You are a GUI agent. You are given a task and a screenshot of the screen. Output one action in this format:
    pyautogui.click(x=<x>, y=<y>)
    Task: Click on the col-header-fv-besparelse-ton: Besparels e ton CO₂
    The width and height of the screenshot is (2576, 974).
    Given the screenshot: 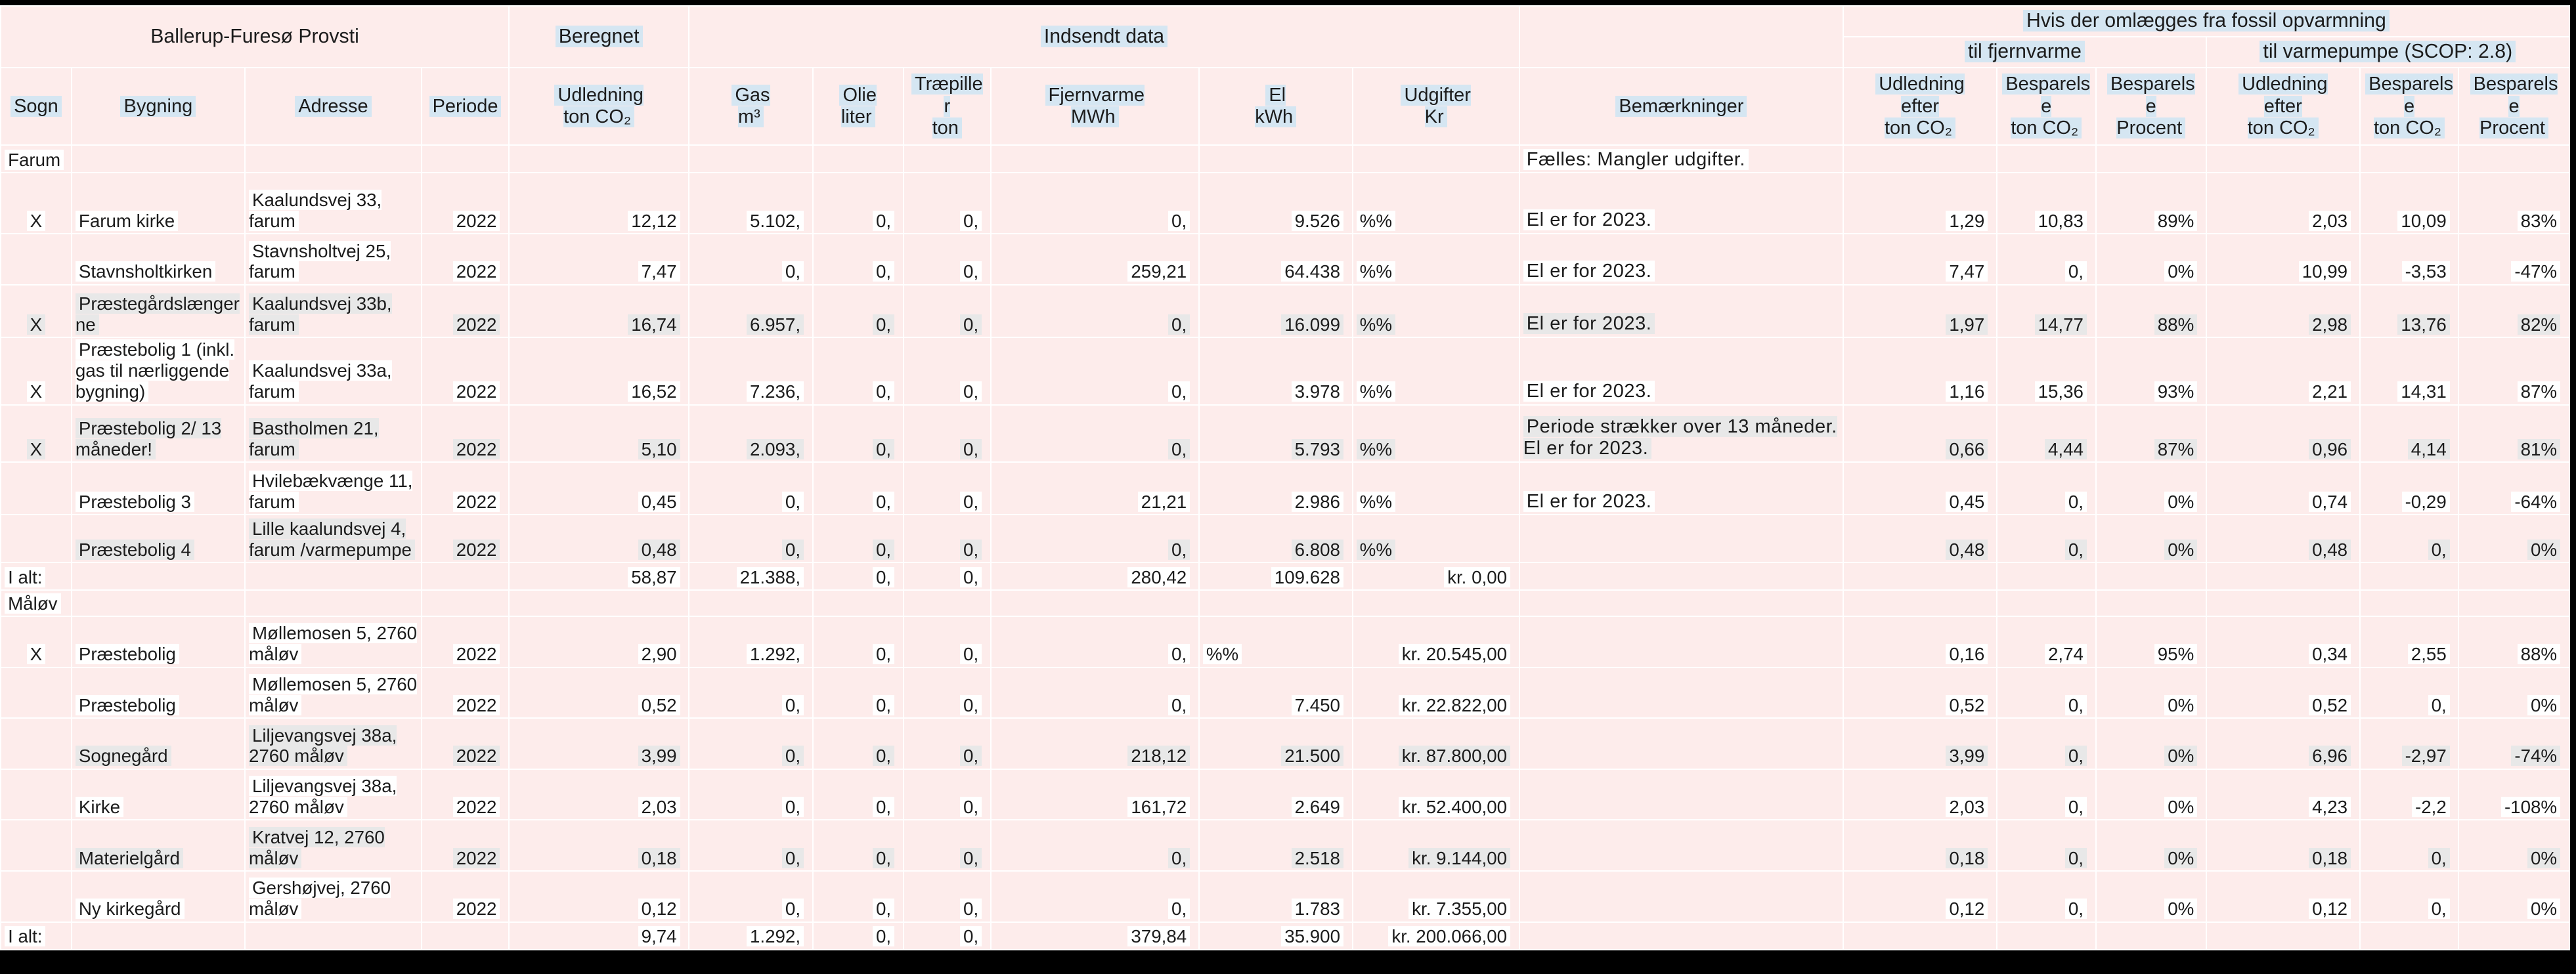 What is the action you would take?
    pyautogui.click(x=2046, y=106)
    